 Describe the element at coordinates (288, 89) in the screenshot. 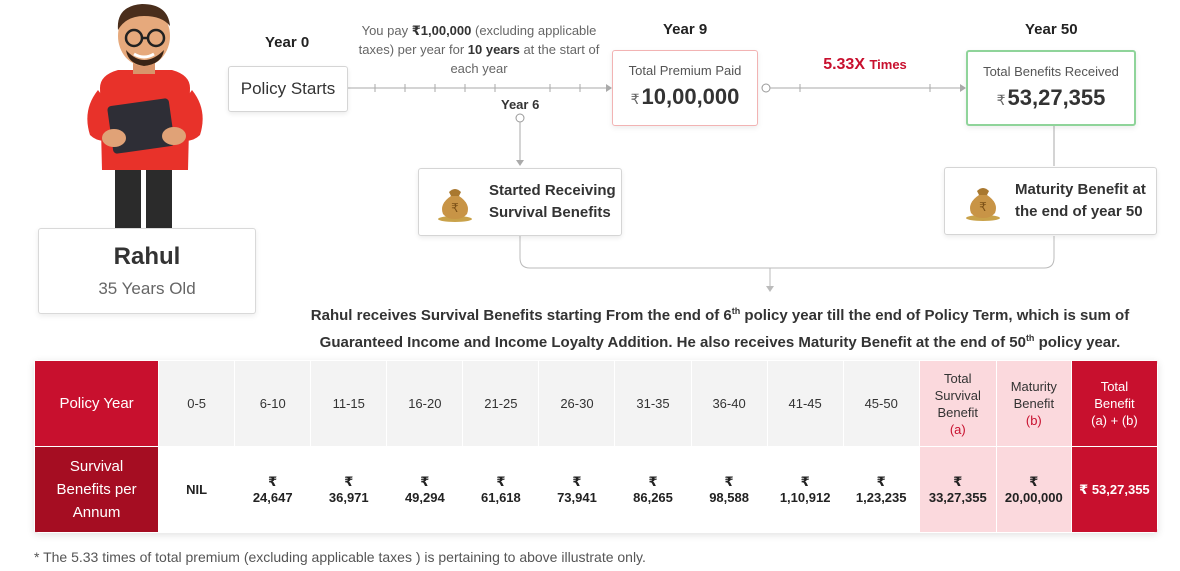

I see `policy-starts-box: Policy Starts` at that location.